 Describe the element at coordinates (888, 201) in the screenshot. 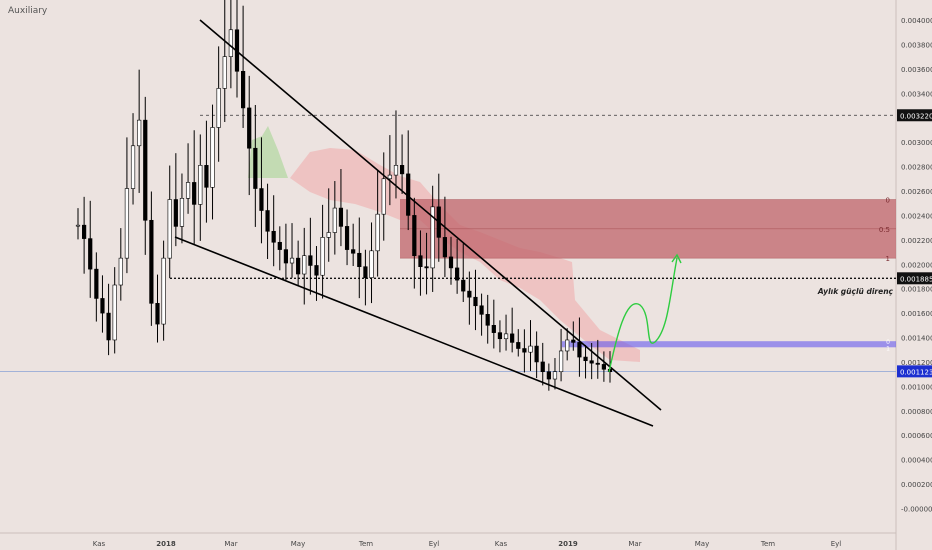

I see `fib-level-label: 0` at that location.